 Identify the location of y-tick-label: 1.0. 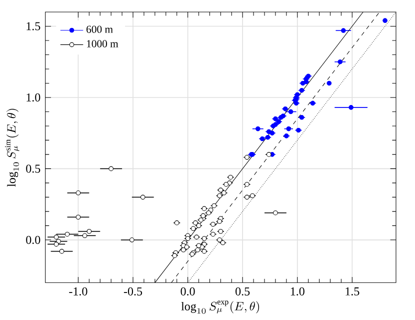
(33, 97).